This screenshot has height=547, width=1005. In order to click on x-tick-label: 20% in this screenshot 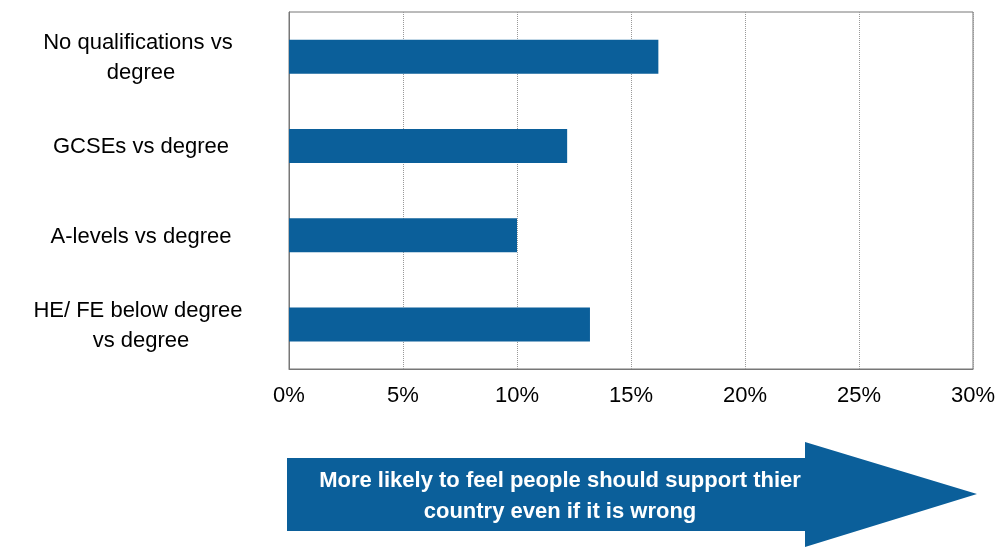, I will do `click(745, 394)`.